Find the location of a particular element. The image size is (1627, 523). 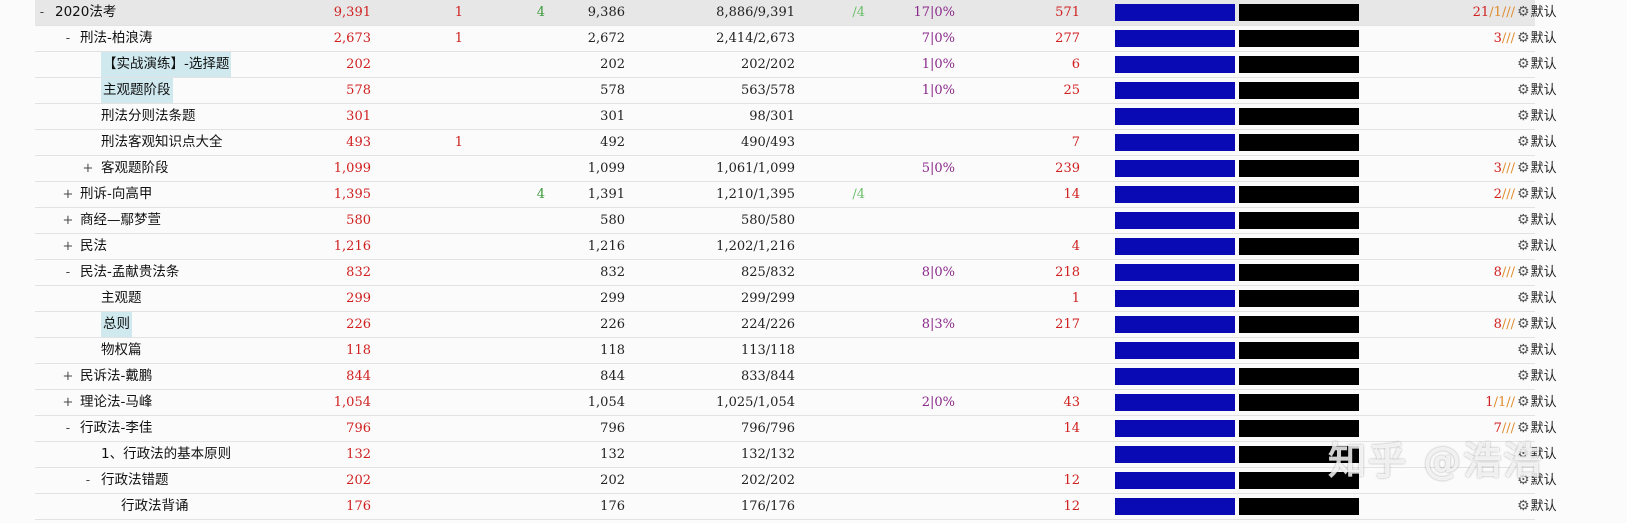

deck-name: 刑法-柏浪涛 is located at coordinates (116, 38).